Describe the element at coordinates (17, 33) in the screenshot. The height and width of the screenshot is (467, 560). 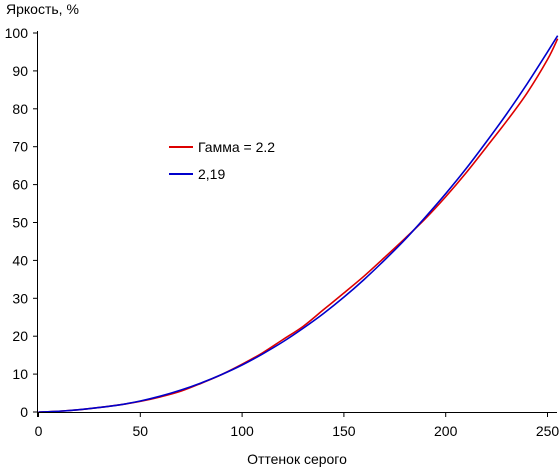
I see `y-tick-label: 100` at that location.